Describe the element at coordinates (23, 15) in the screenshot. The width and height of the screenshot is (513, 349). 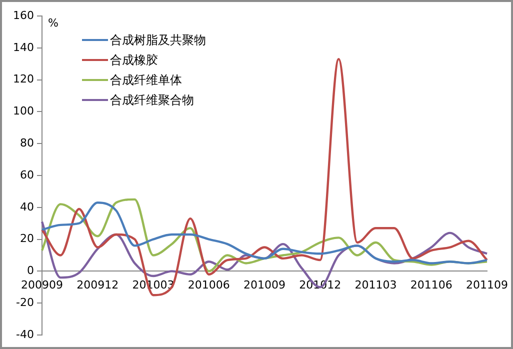
I see `y-tick-label: 160` at that location.